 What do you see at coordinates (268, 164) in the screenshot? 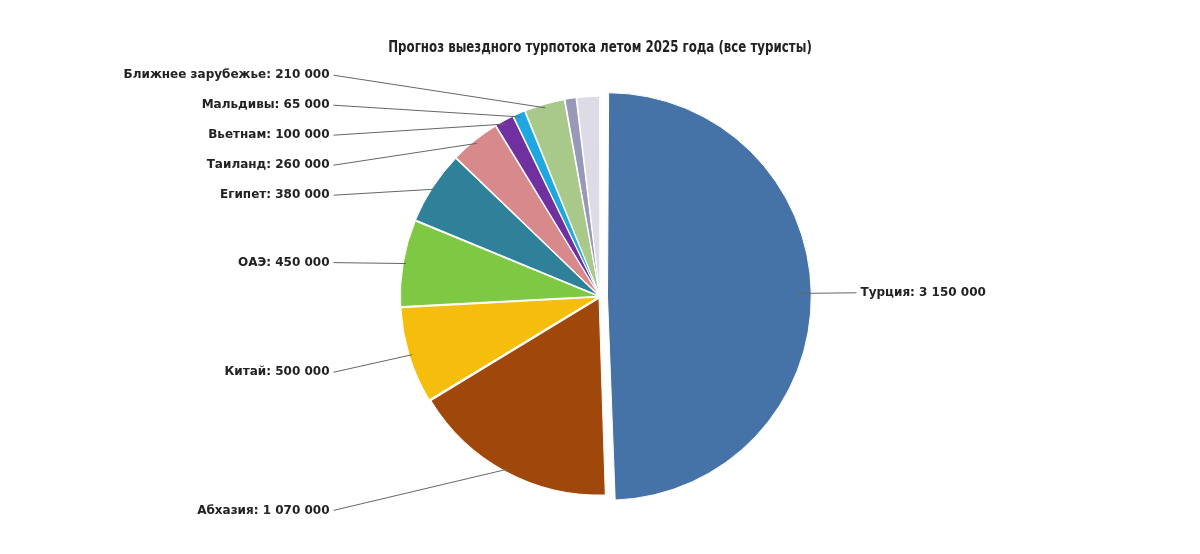
I see `slice-label: Таиланд: 260 000` at bounding box center [268, 164].